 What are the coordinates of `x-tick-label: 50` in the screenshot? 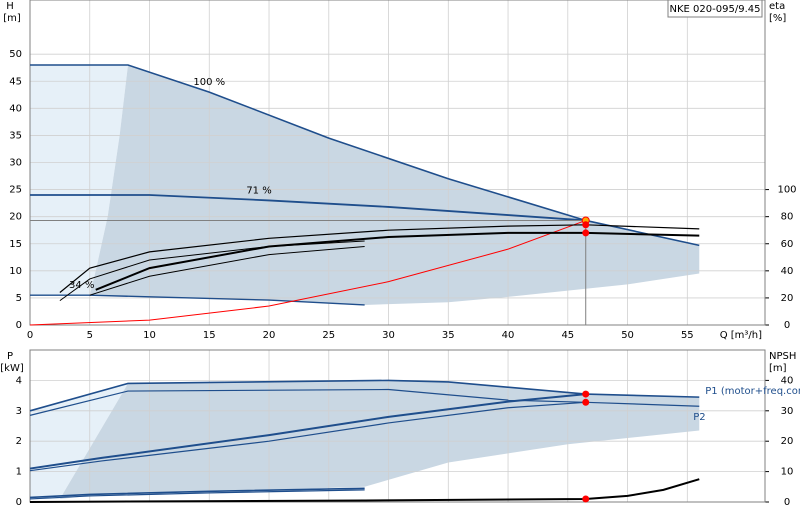 It's located at (627, 335).